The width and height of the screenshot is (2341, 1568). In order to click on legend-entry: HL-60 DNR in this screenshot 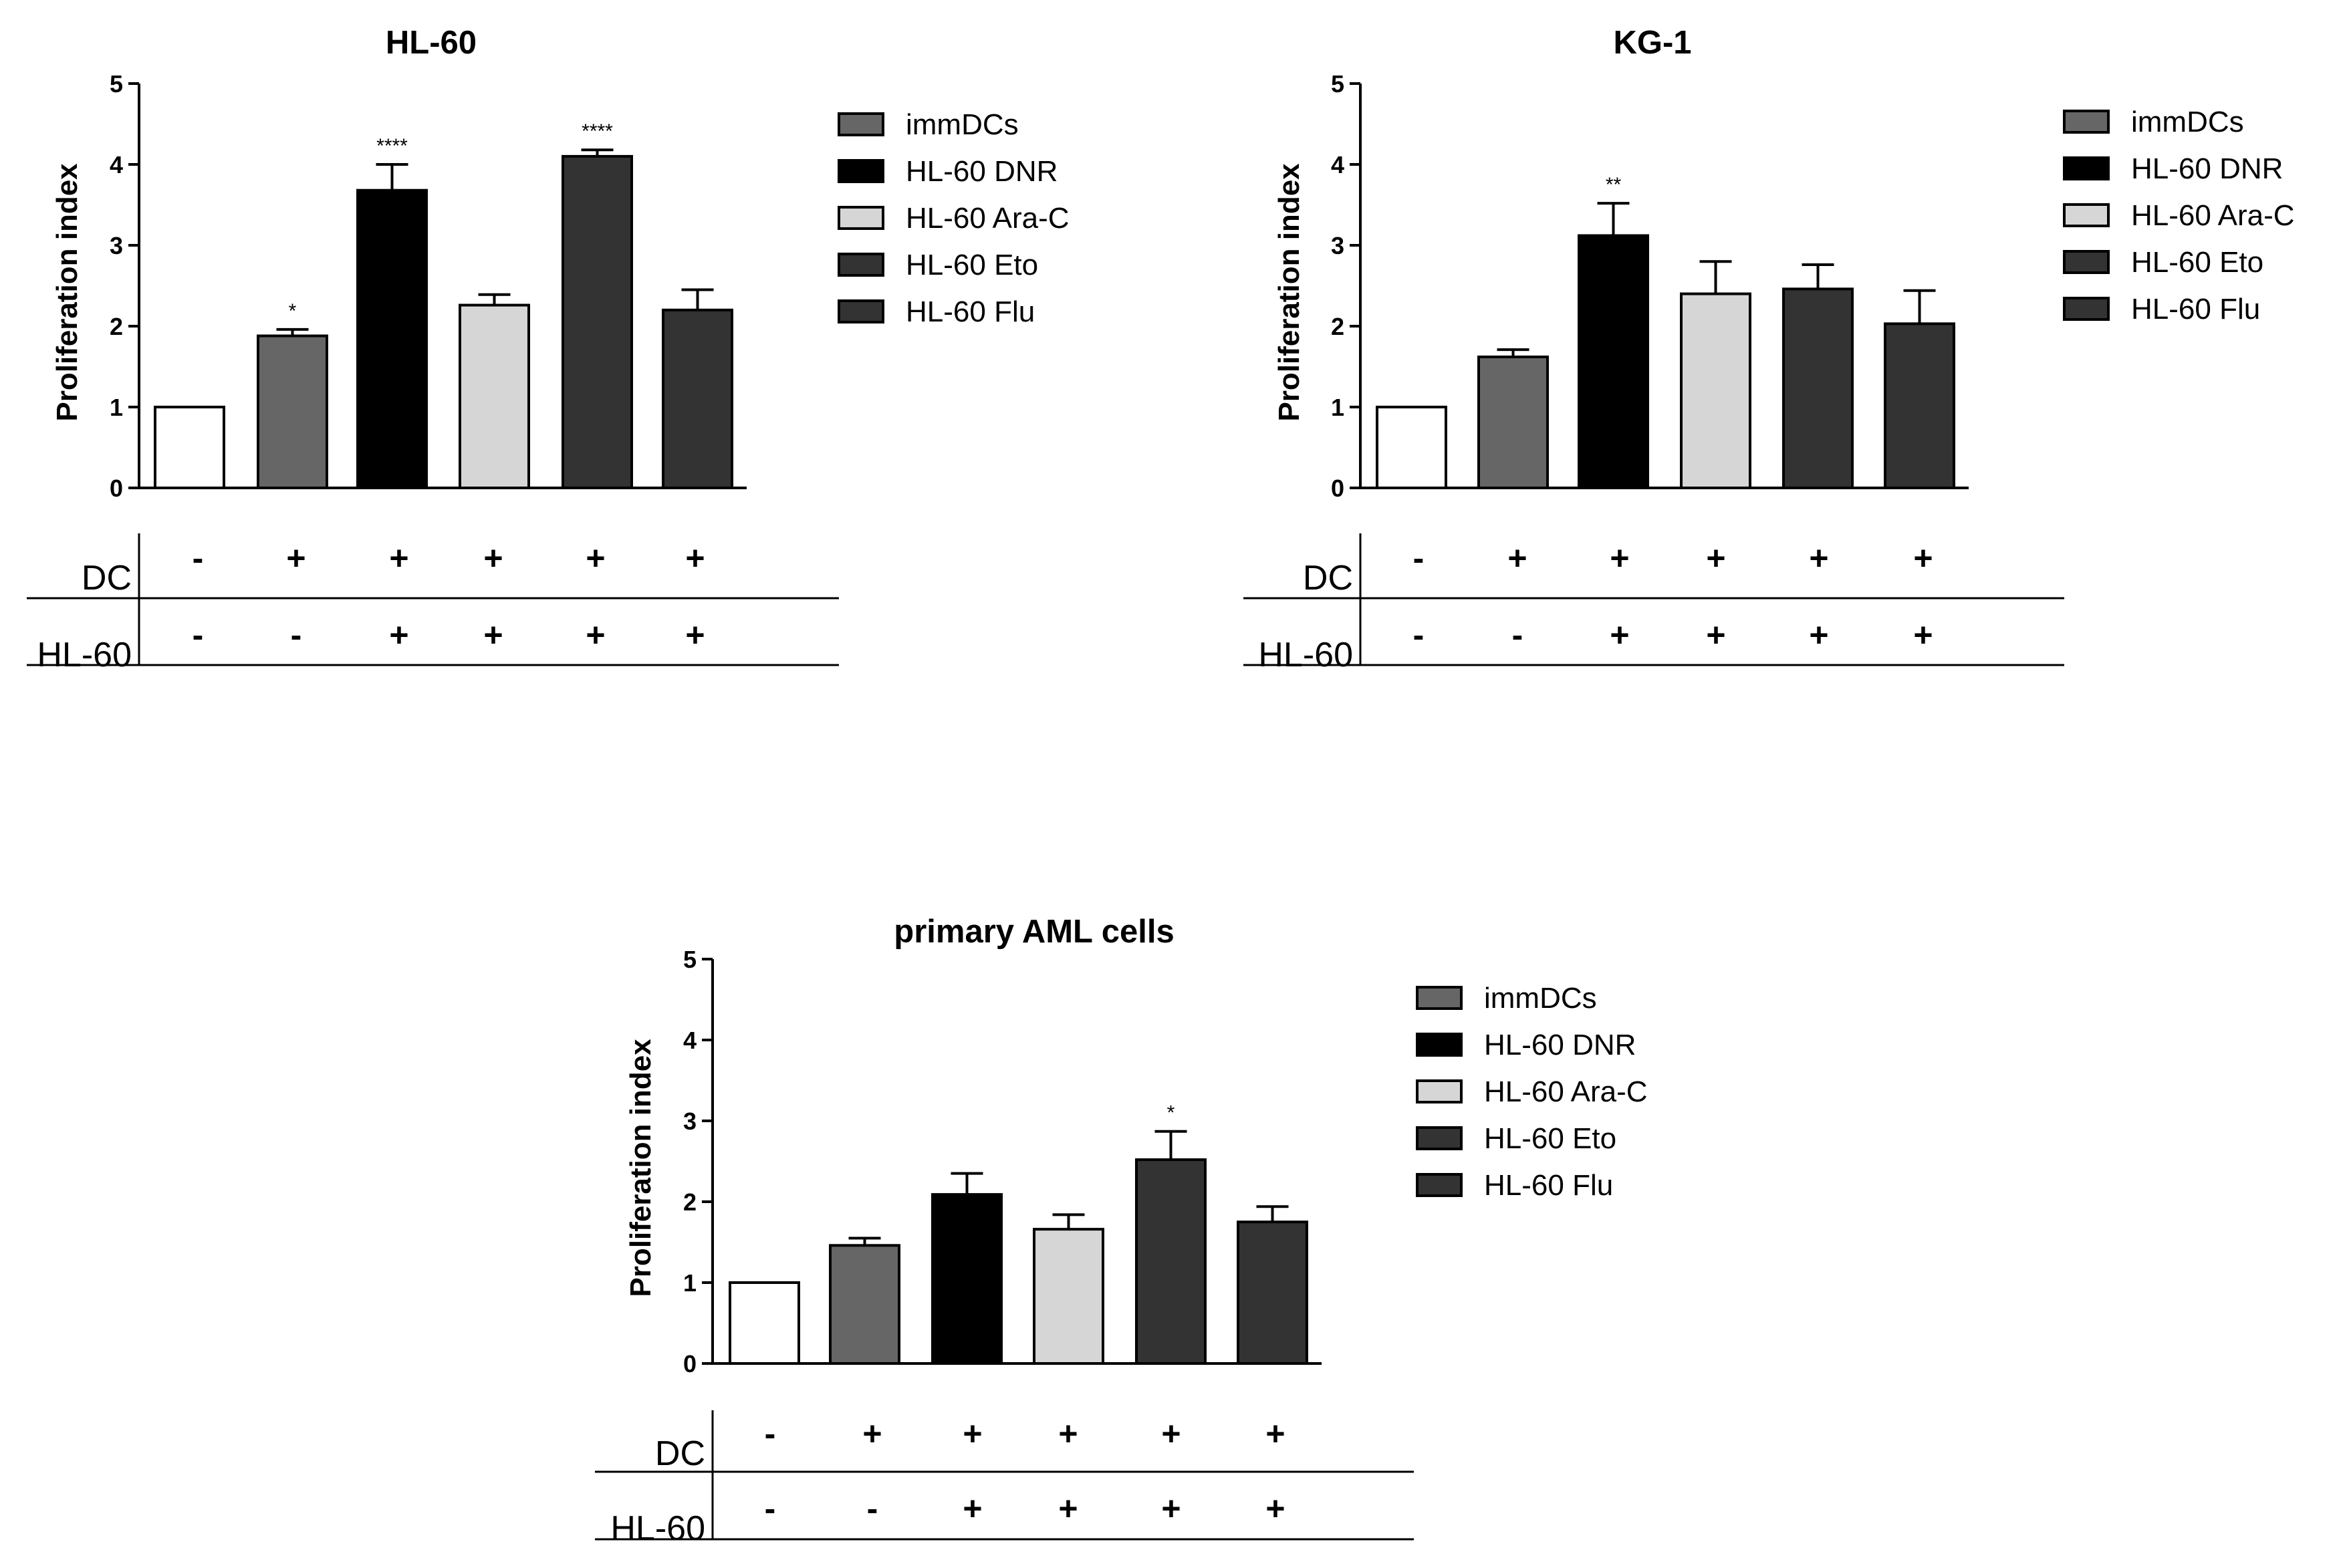, I will do `click(1560, 1045)`.